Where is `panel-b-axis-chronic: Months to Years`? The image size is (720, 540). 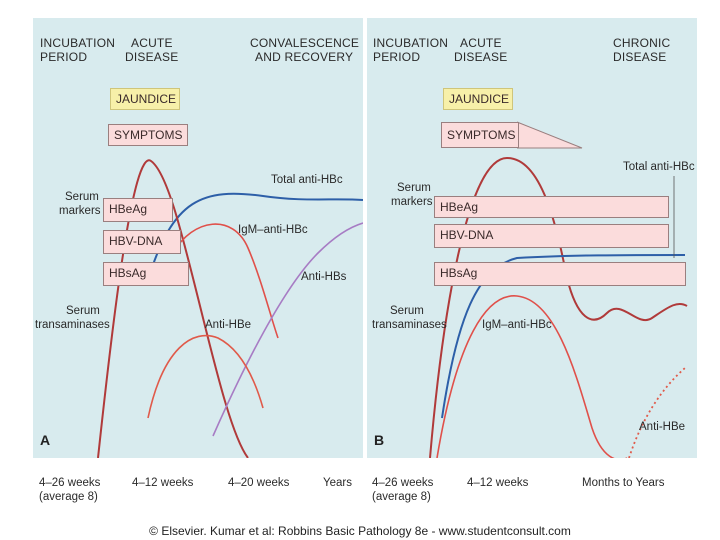 panel-b-axis-chronic: Months to Years is located at coordinates (623, 483).